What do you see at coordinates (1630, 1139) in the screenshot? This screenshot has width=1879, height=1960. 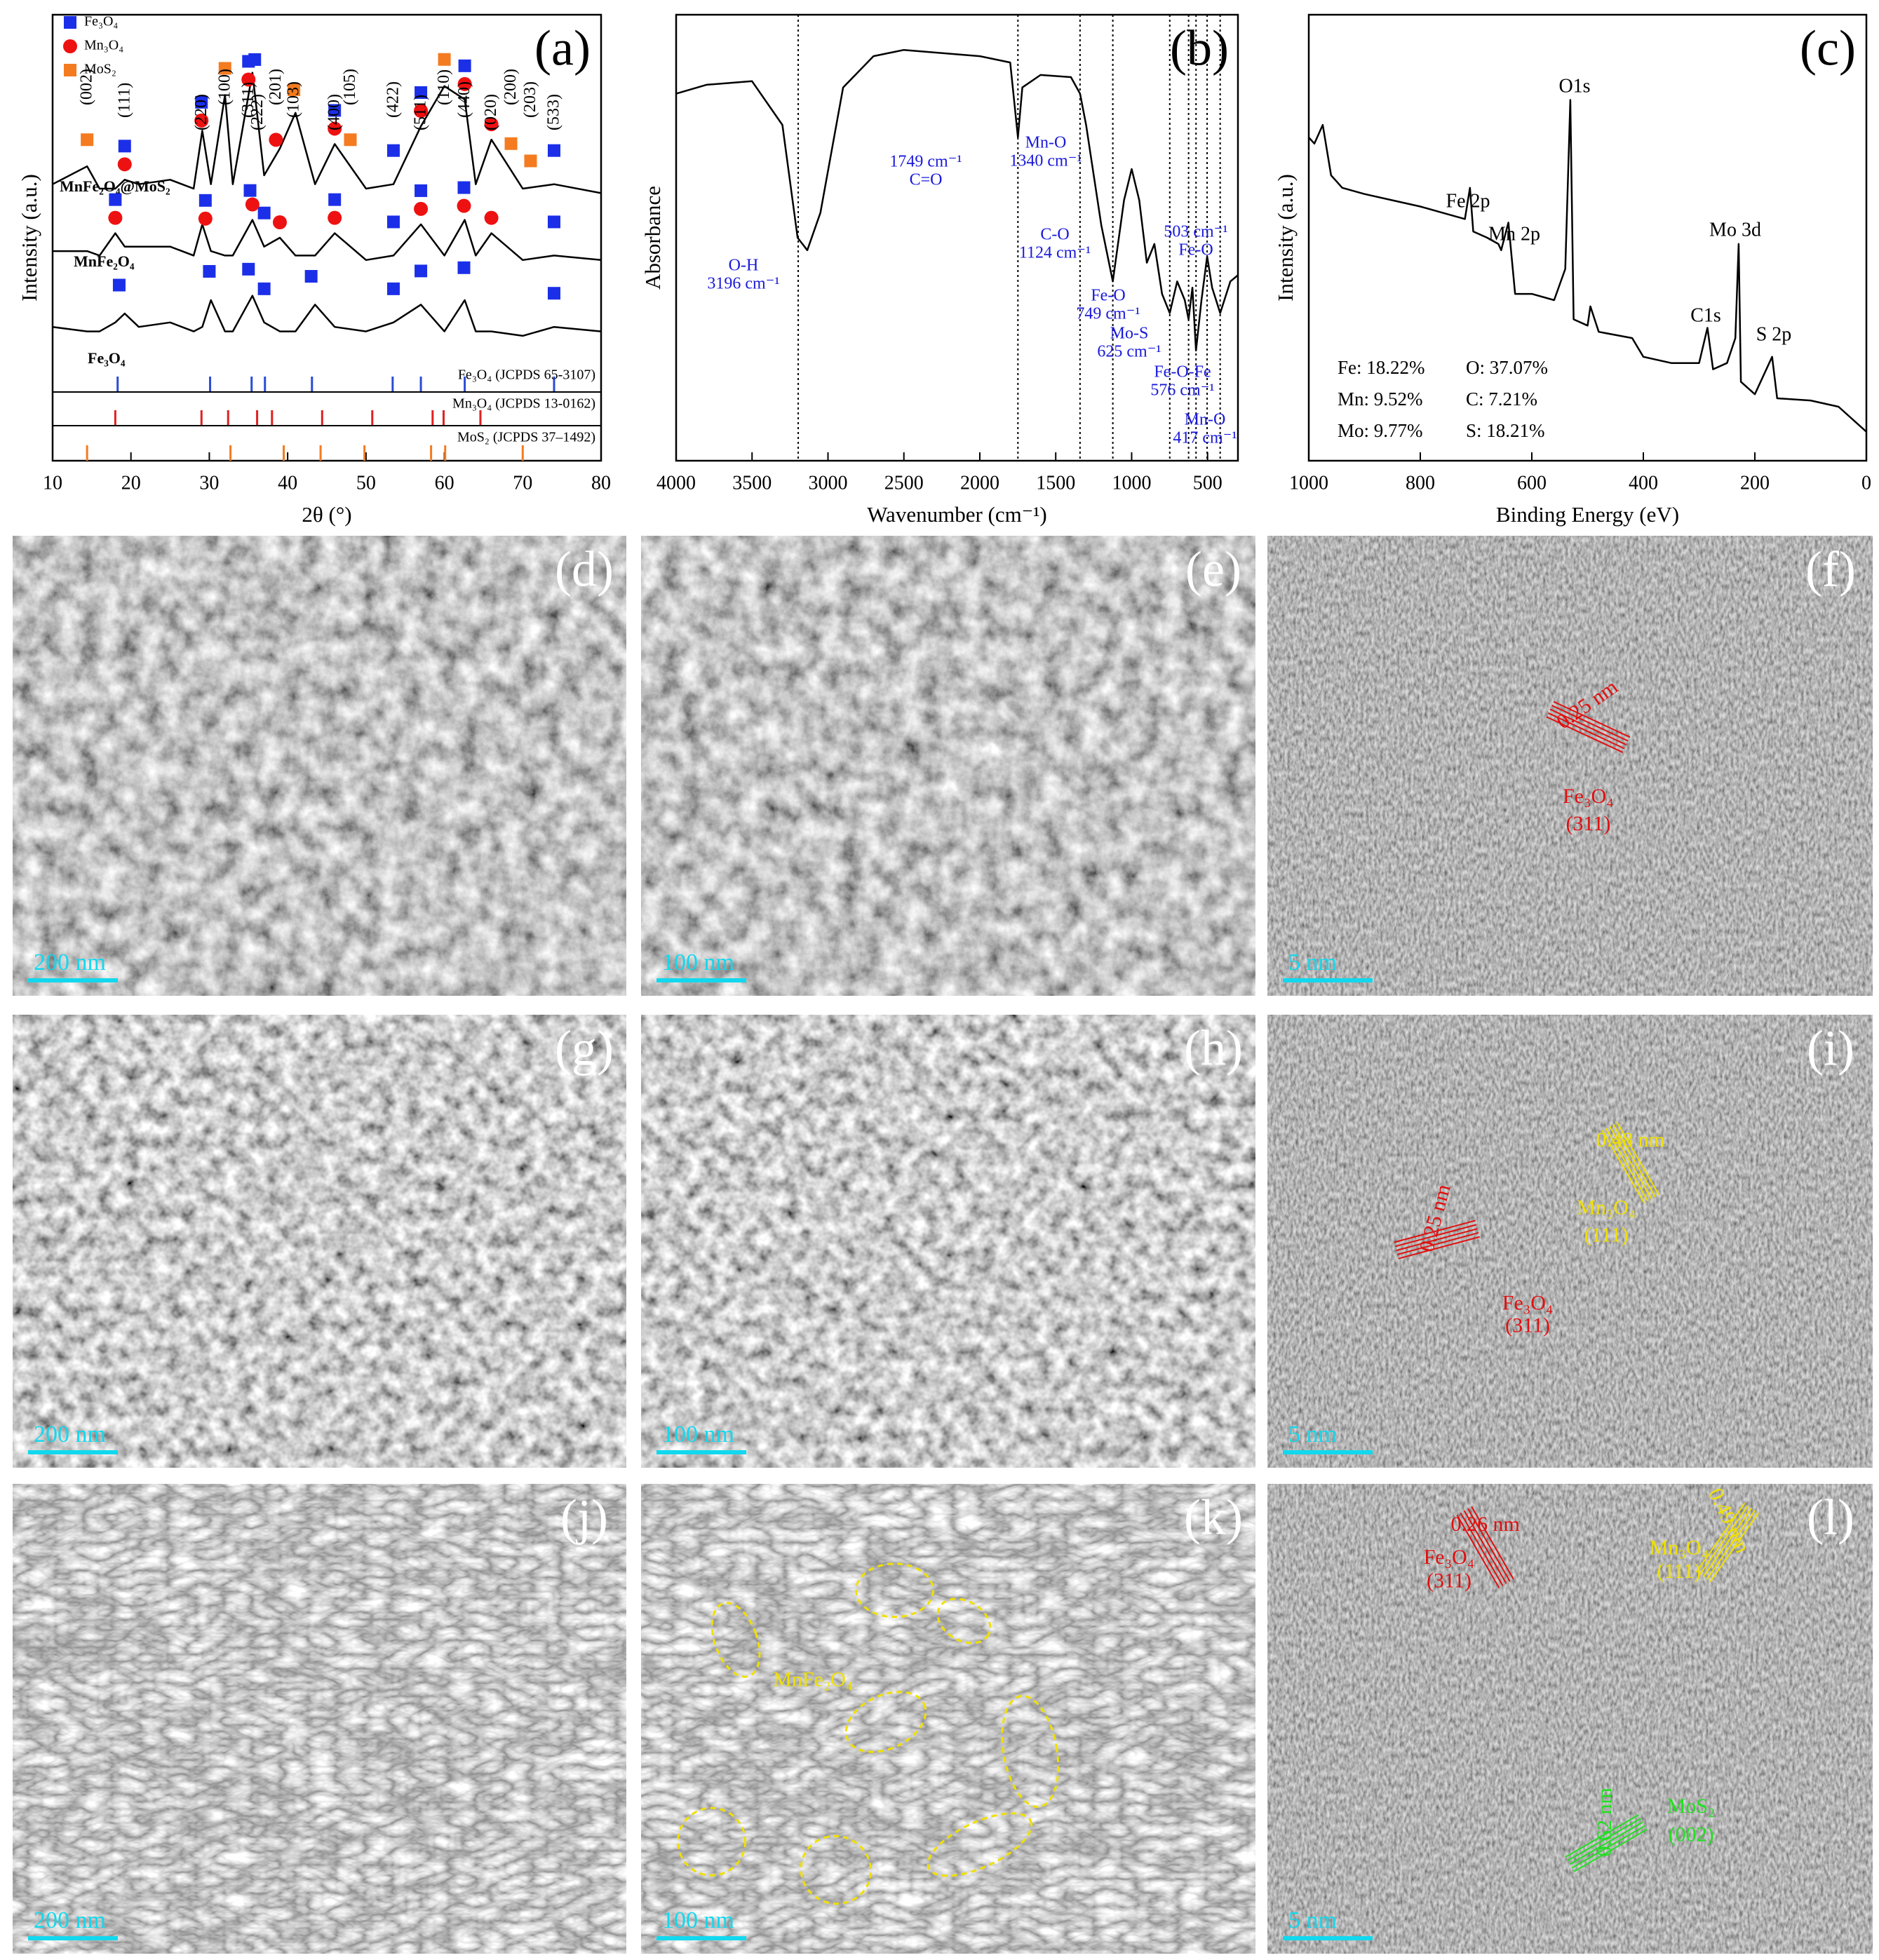 I see `lattice-note: 0.48 nm` at bounding box center [1630, 1139].